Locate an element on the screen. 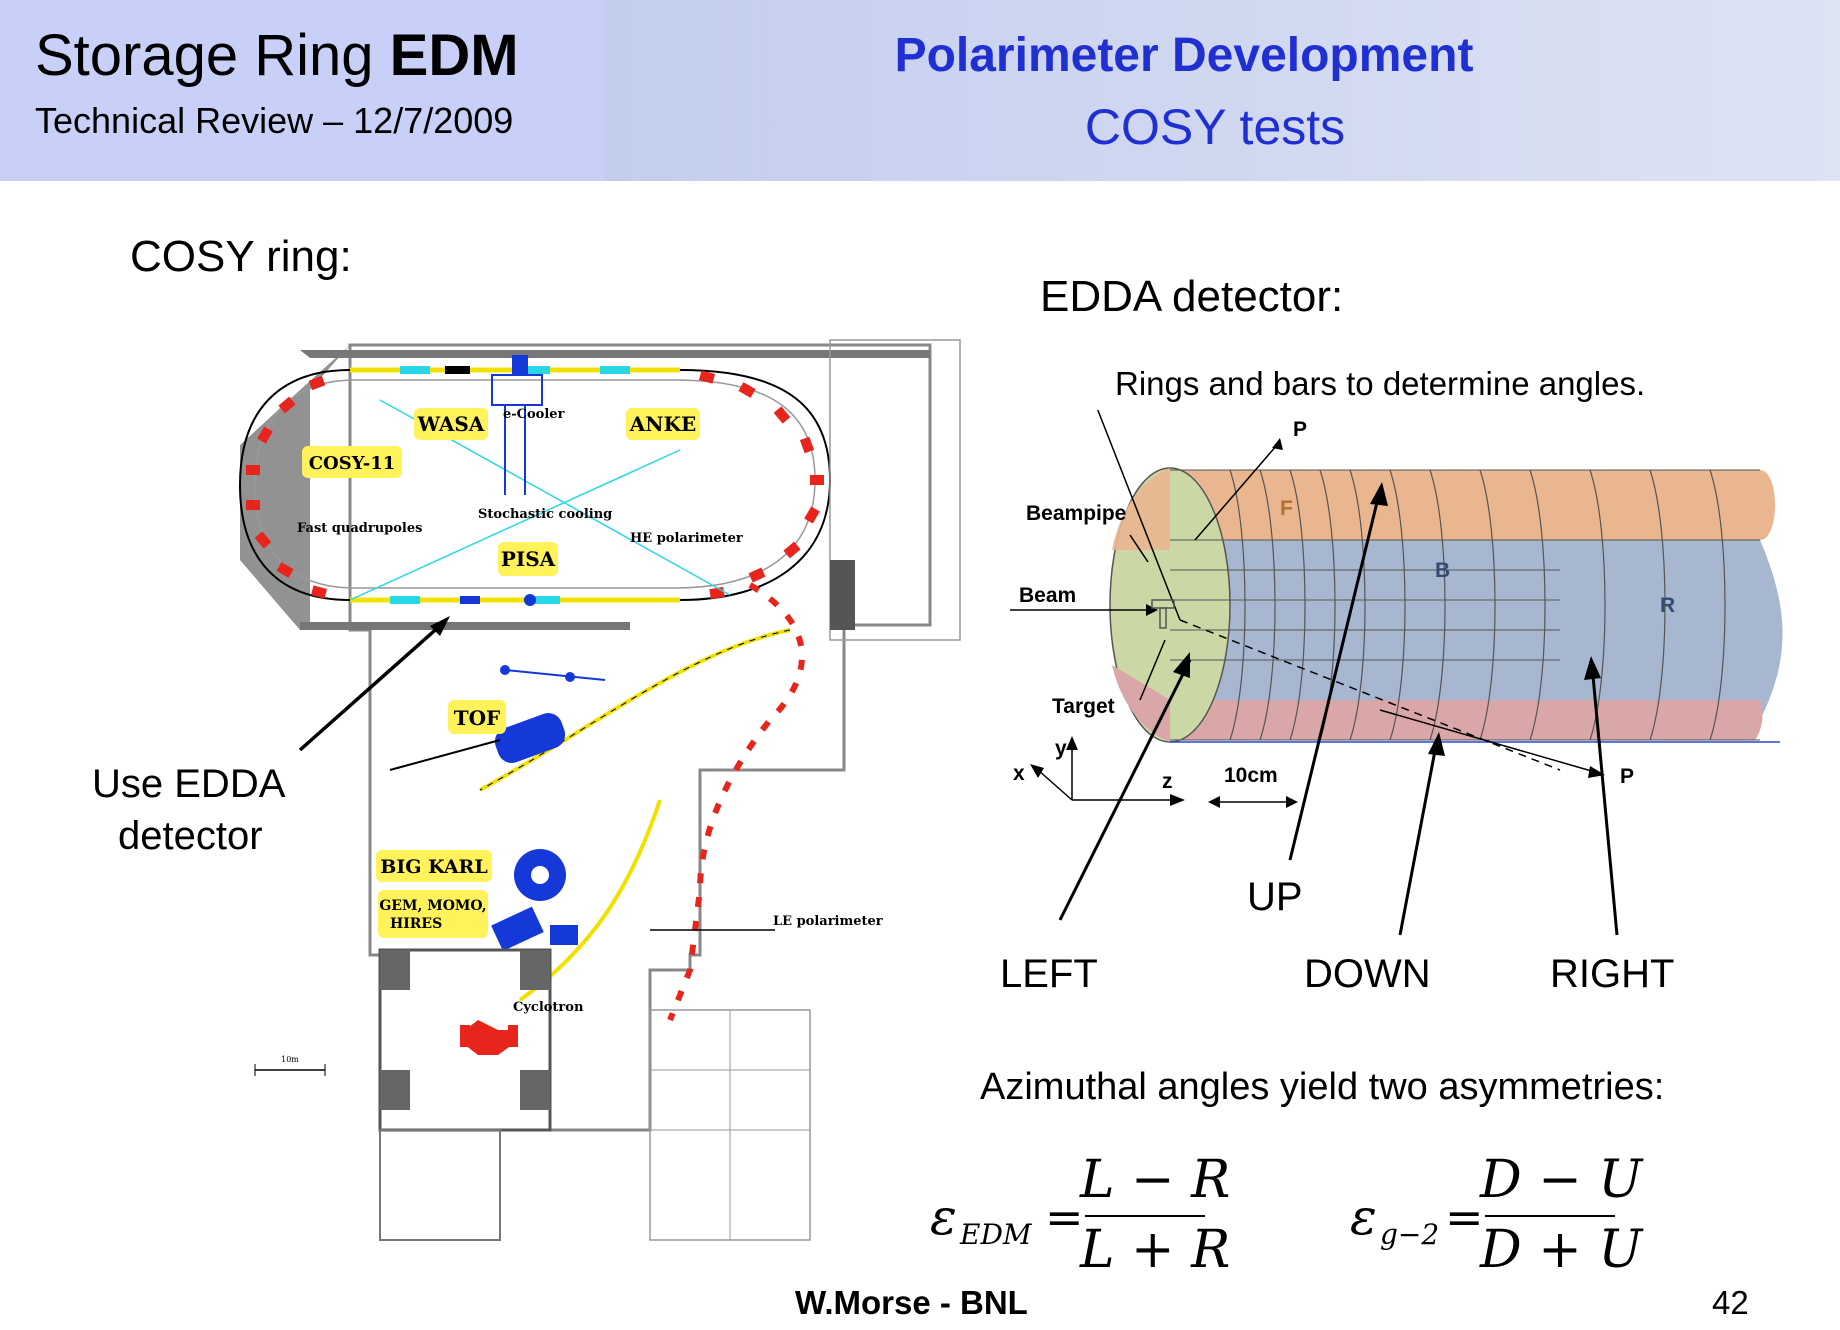 The width and height of the screenshot is (1840, 1330). equation-g2: ε g−2 = D − U D + U is located at coordinates (1500, 1215).